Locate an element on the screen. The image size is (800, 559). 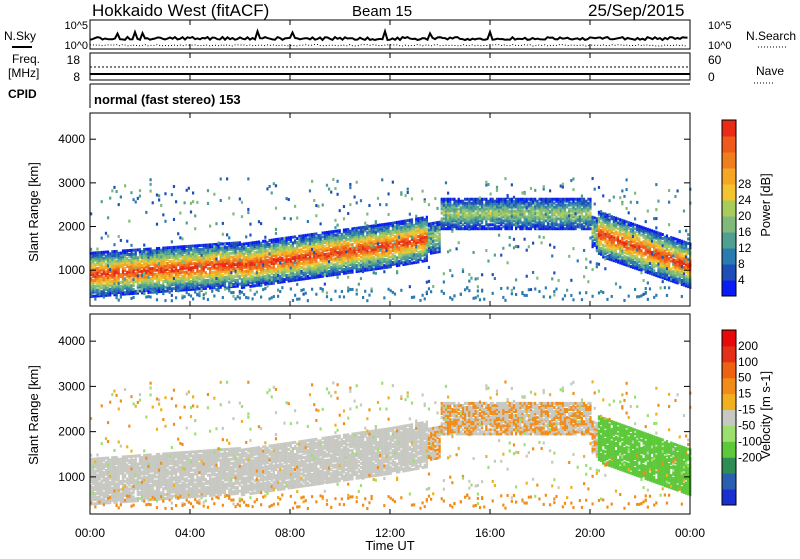
nsearch-tick-bottom: 10^0 is located at coordinates (720, 46).